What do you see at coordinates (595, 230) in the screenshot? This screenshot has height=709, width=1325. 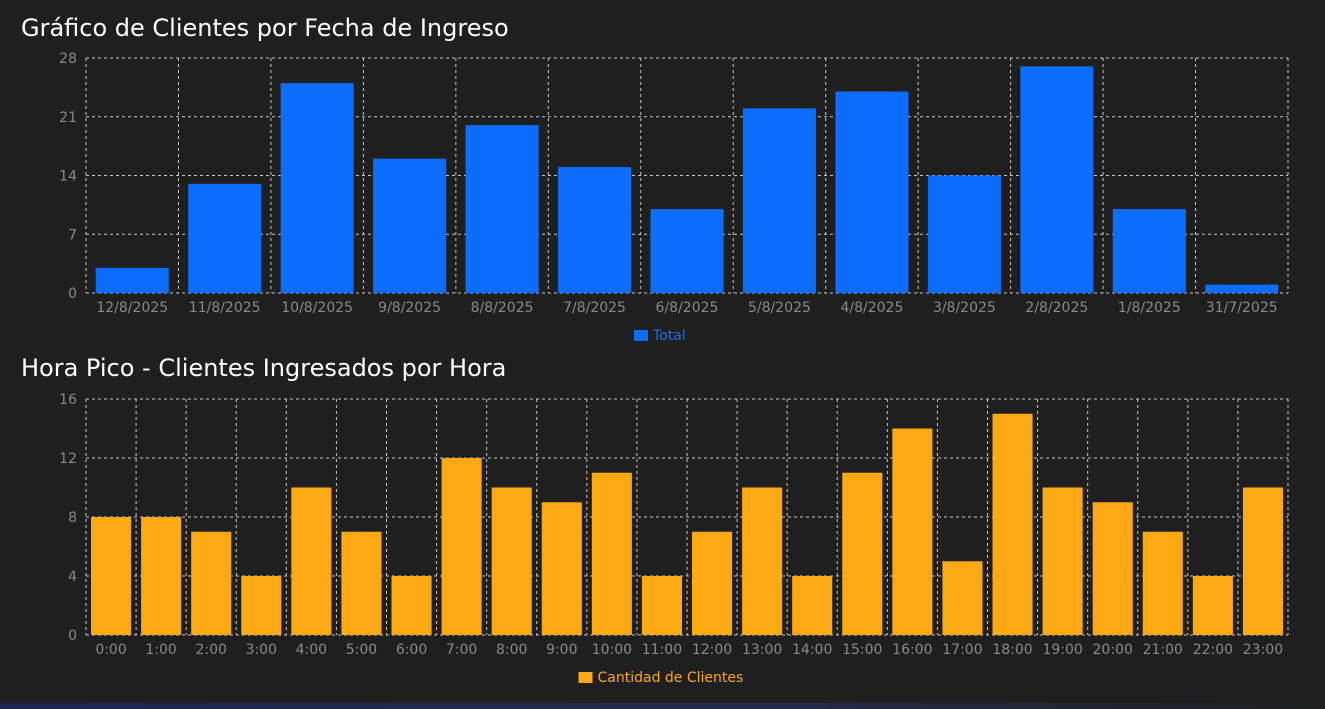 I see `bar-7/8/2025` at bounding box center [595, 230].